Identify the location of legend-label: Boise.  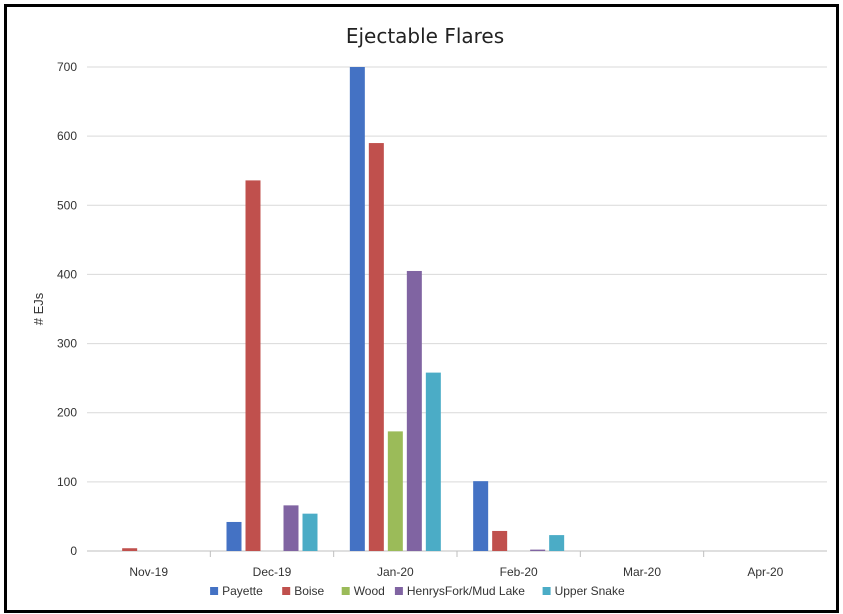
(309, 591).